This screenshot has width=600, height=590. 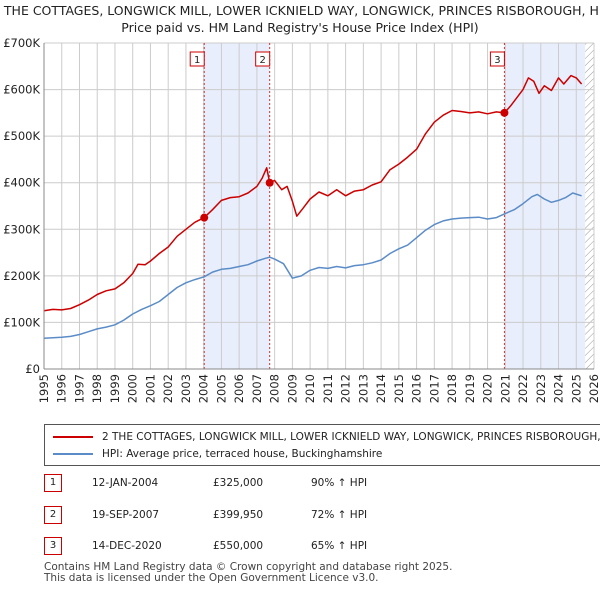 I want to click on y-tick-label: £300K, so click(x=21, y=229).